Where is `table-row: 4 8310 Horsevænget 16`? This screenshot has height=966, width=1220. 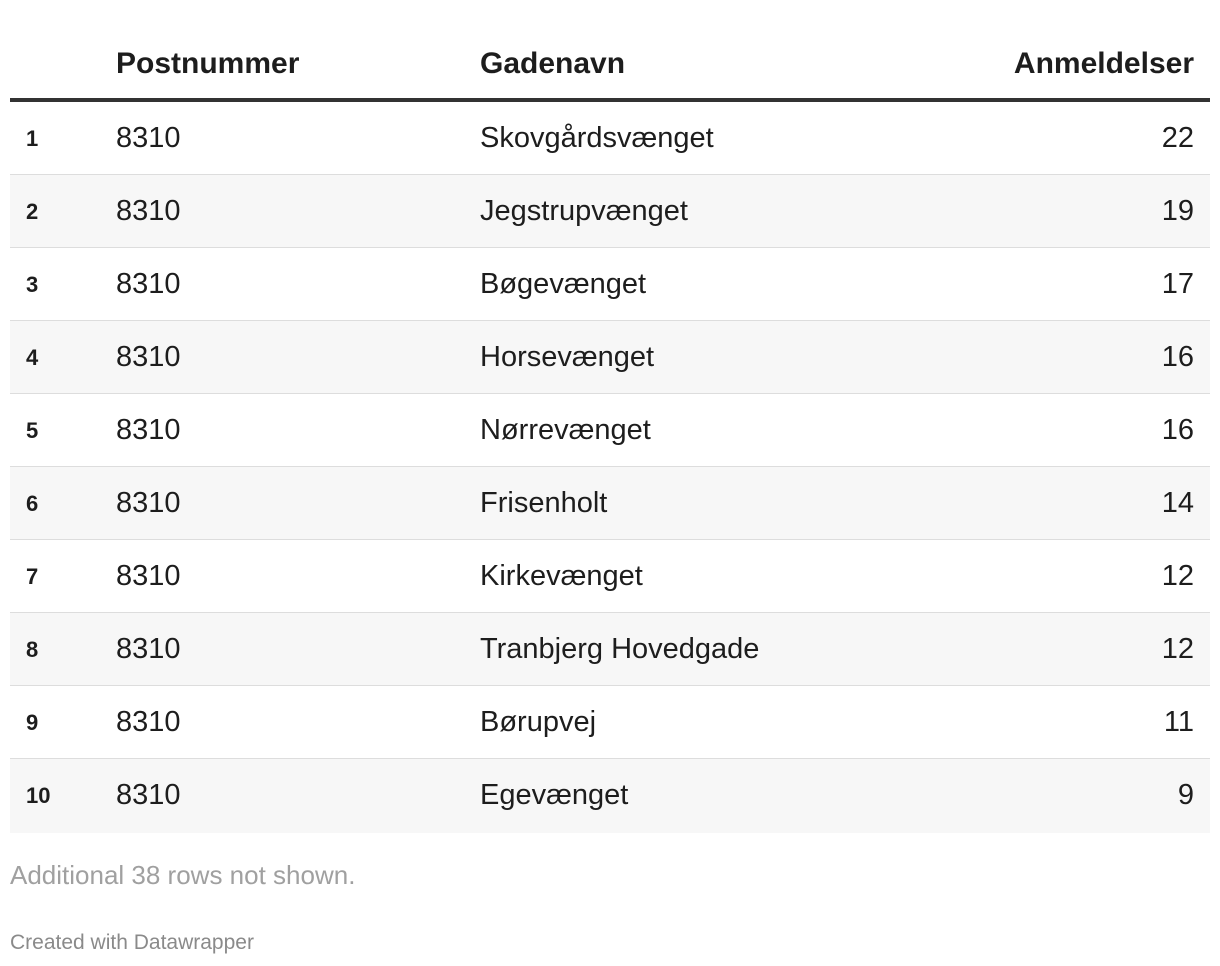 table-row: 4 8310 Horsevænget 16 is located at coordinates (610, 357).